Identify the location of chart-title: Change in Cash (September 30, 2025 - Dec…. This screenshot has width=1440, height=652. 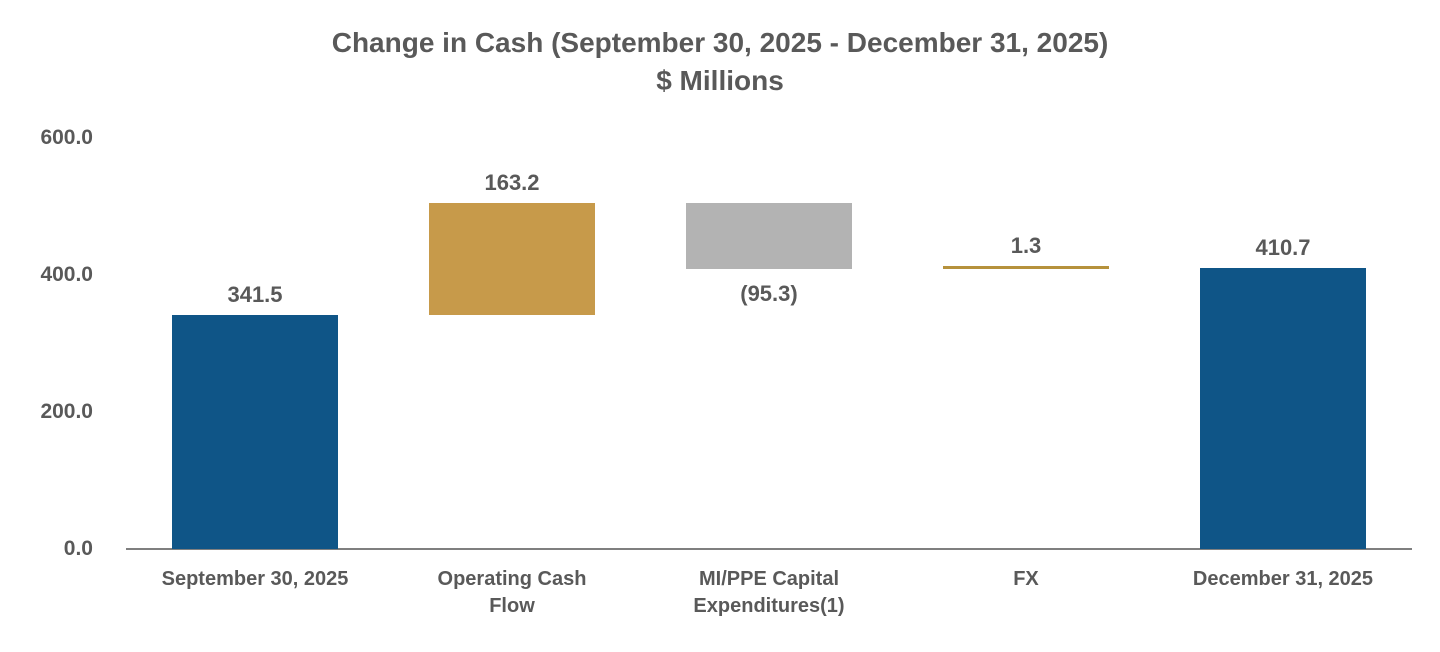
(720, 42).